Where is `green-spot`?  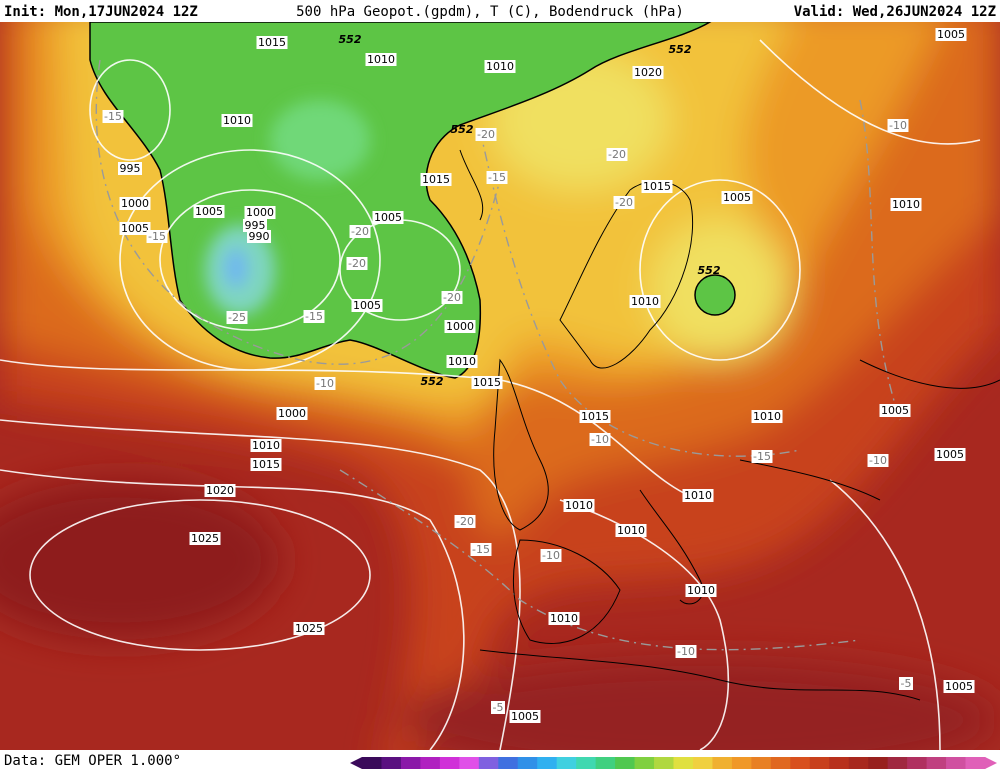 green-spot is located at coordinates (715, 295).